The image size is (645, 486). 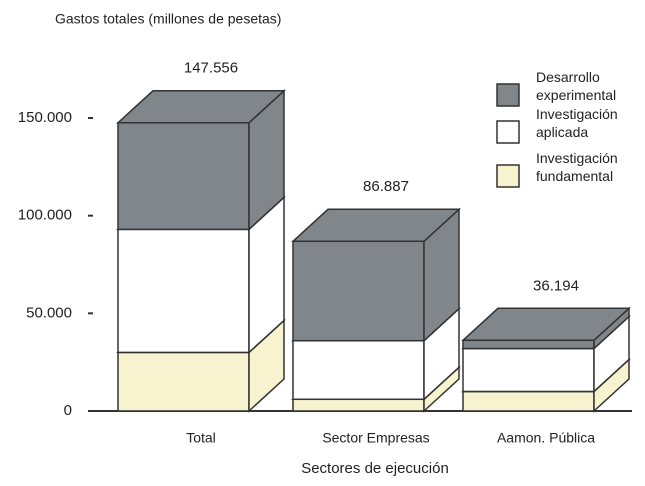 What do you see at coordinates (546, 438) in the screenshot?
I see `x-tick-label: Aamon. Pública` at bounding box center [546, 438].